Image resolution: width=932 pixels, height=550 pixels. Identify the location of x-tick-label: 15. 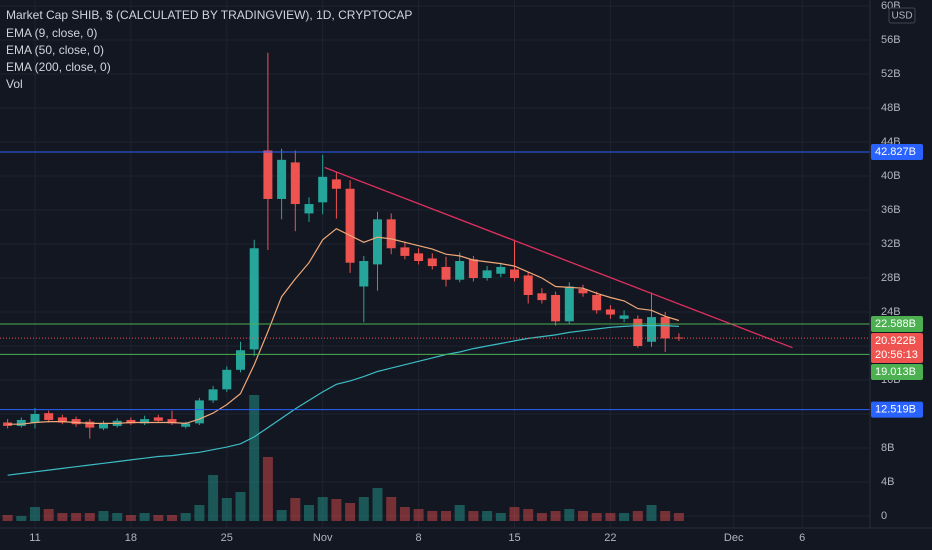
(514, 538).